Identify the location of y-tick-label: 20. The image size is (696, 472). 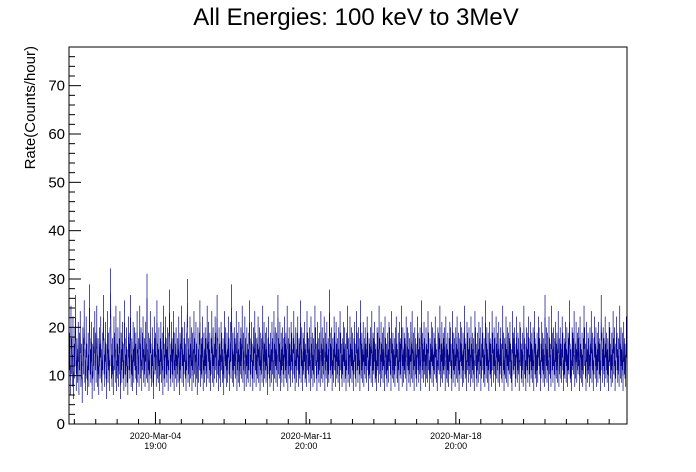
(56, 327).